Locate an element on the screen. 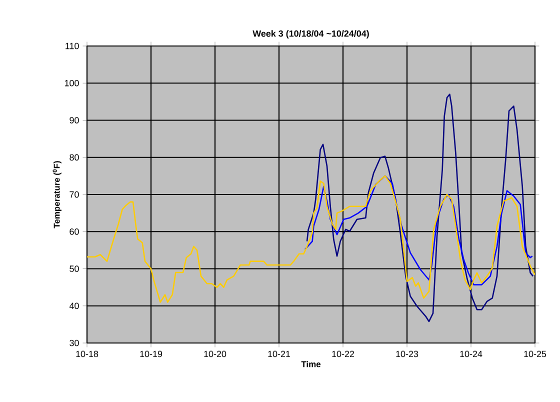 This screenshot has height=402, width=560. y-tick-label: 100 is located at coordinates (71, 83).